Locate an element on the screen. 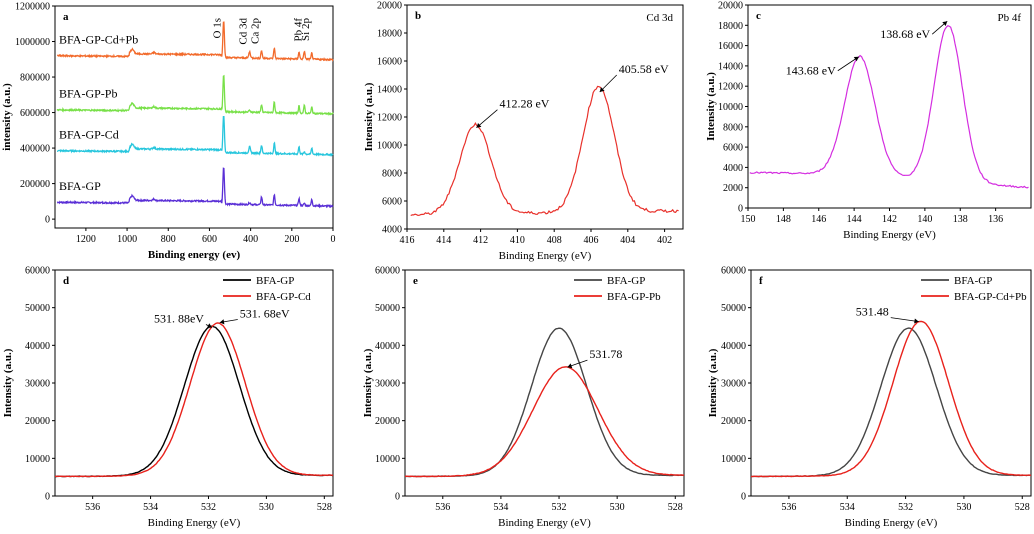 The width and height of the screenshot is (1034, 534). panel-letter: d is located at coordinates (66, 281).